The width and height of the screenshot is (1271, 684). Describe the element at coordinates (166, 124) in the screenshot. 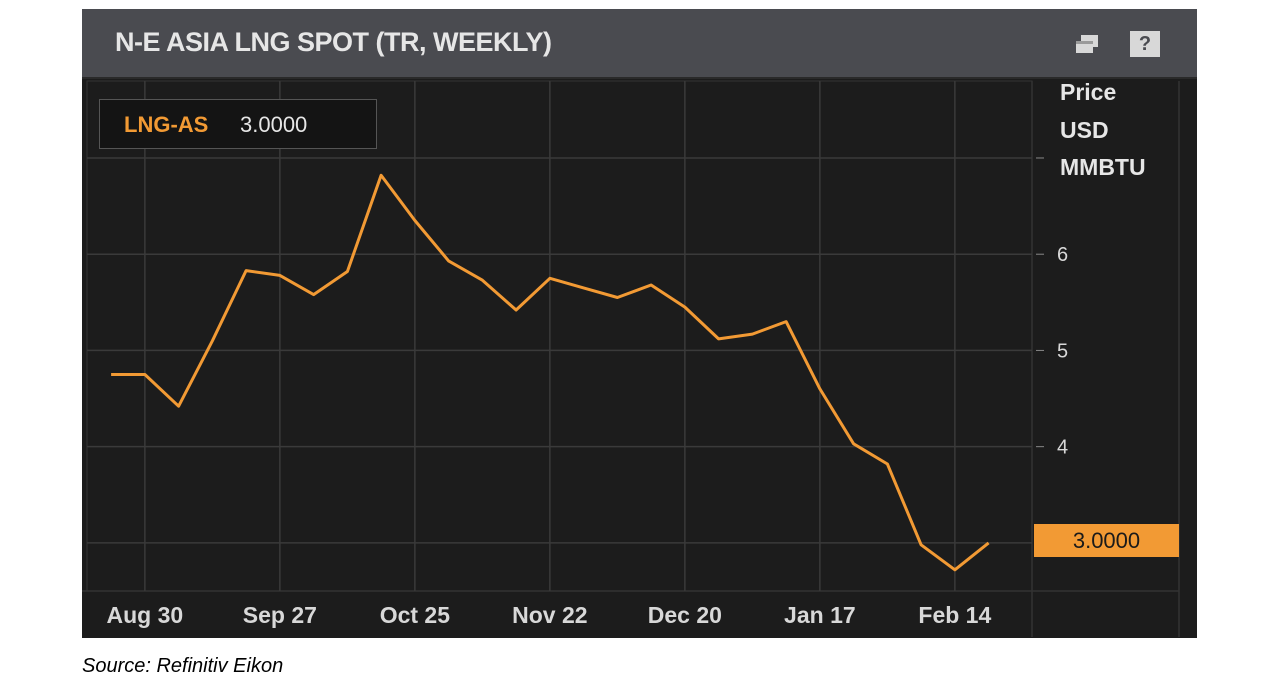

I see `legend-series-name: LNG-AS` at that location.